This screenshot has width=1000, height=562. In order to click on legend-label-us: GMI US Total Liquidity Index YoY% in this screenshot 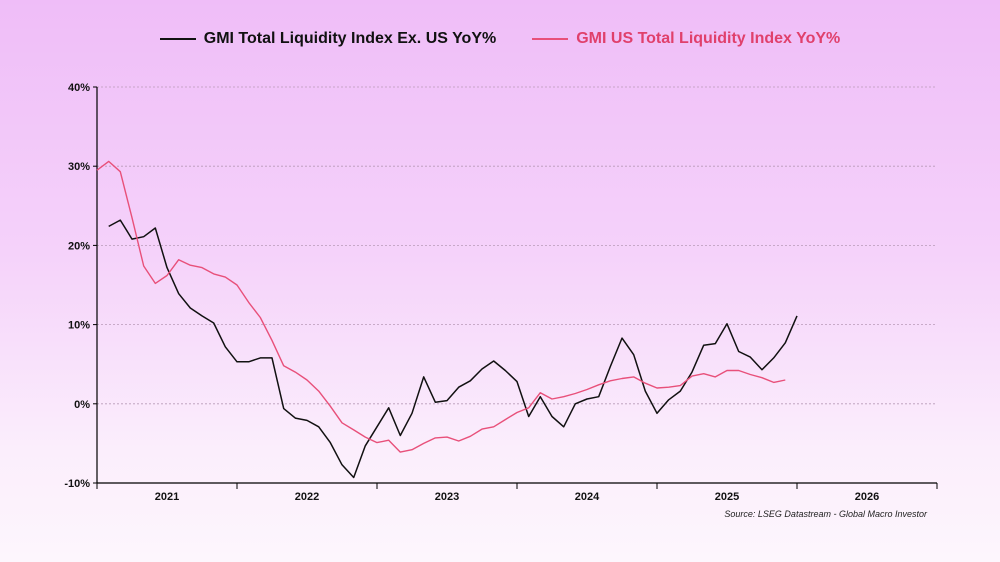, I will do `click(708, 38)`.